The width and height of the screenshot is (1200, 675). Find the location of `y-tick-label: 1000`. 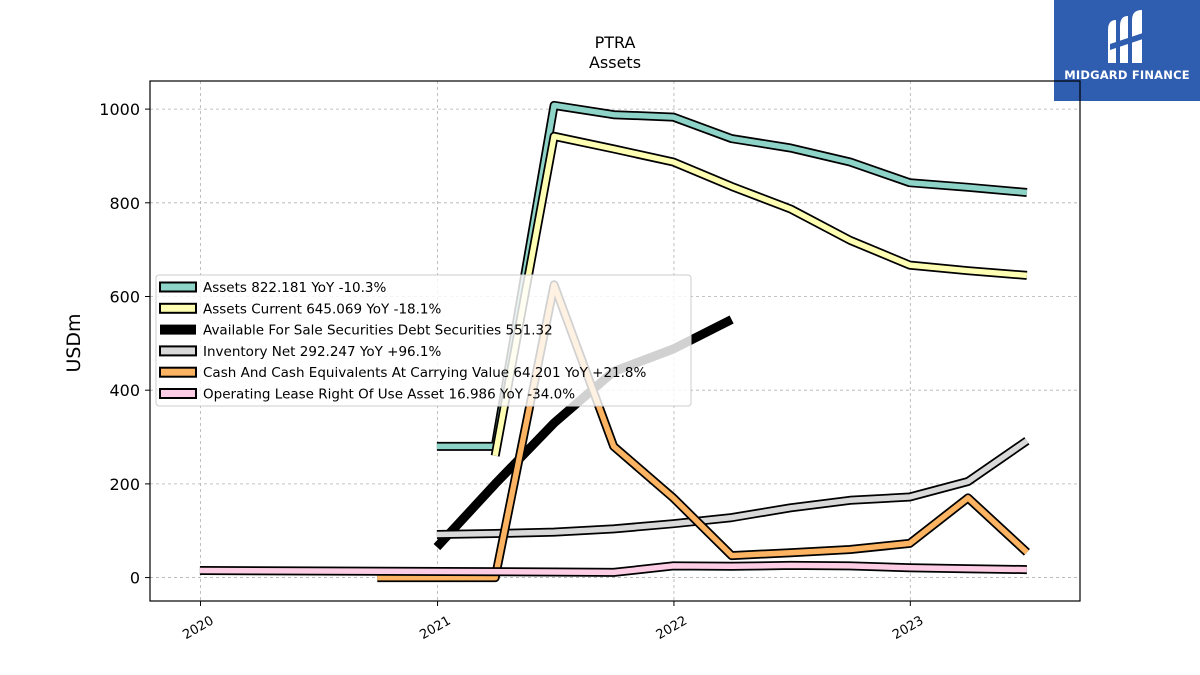

y-tick-label: 1000 is located at coordinates (119, 109).